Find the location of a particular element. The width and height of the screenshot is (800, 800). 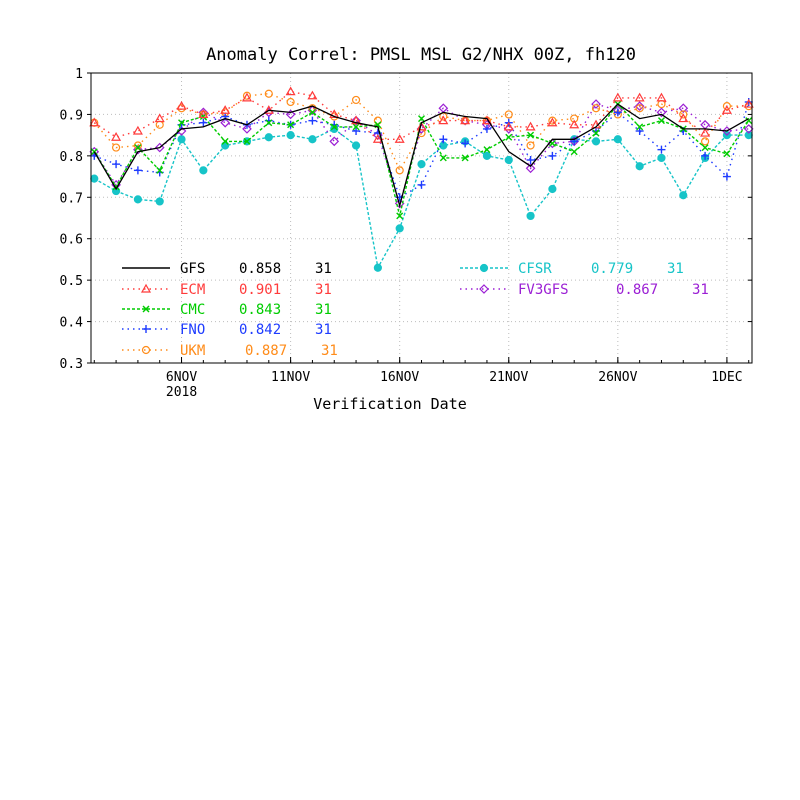

legend-name-gfs: GFS is located at coordinates (192, 269).